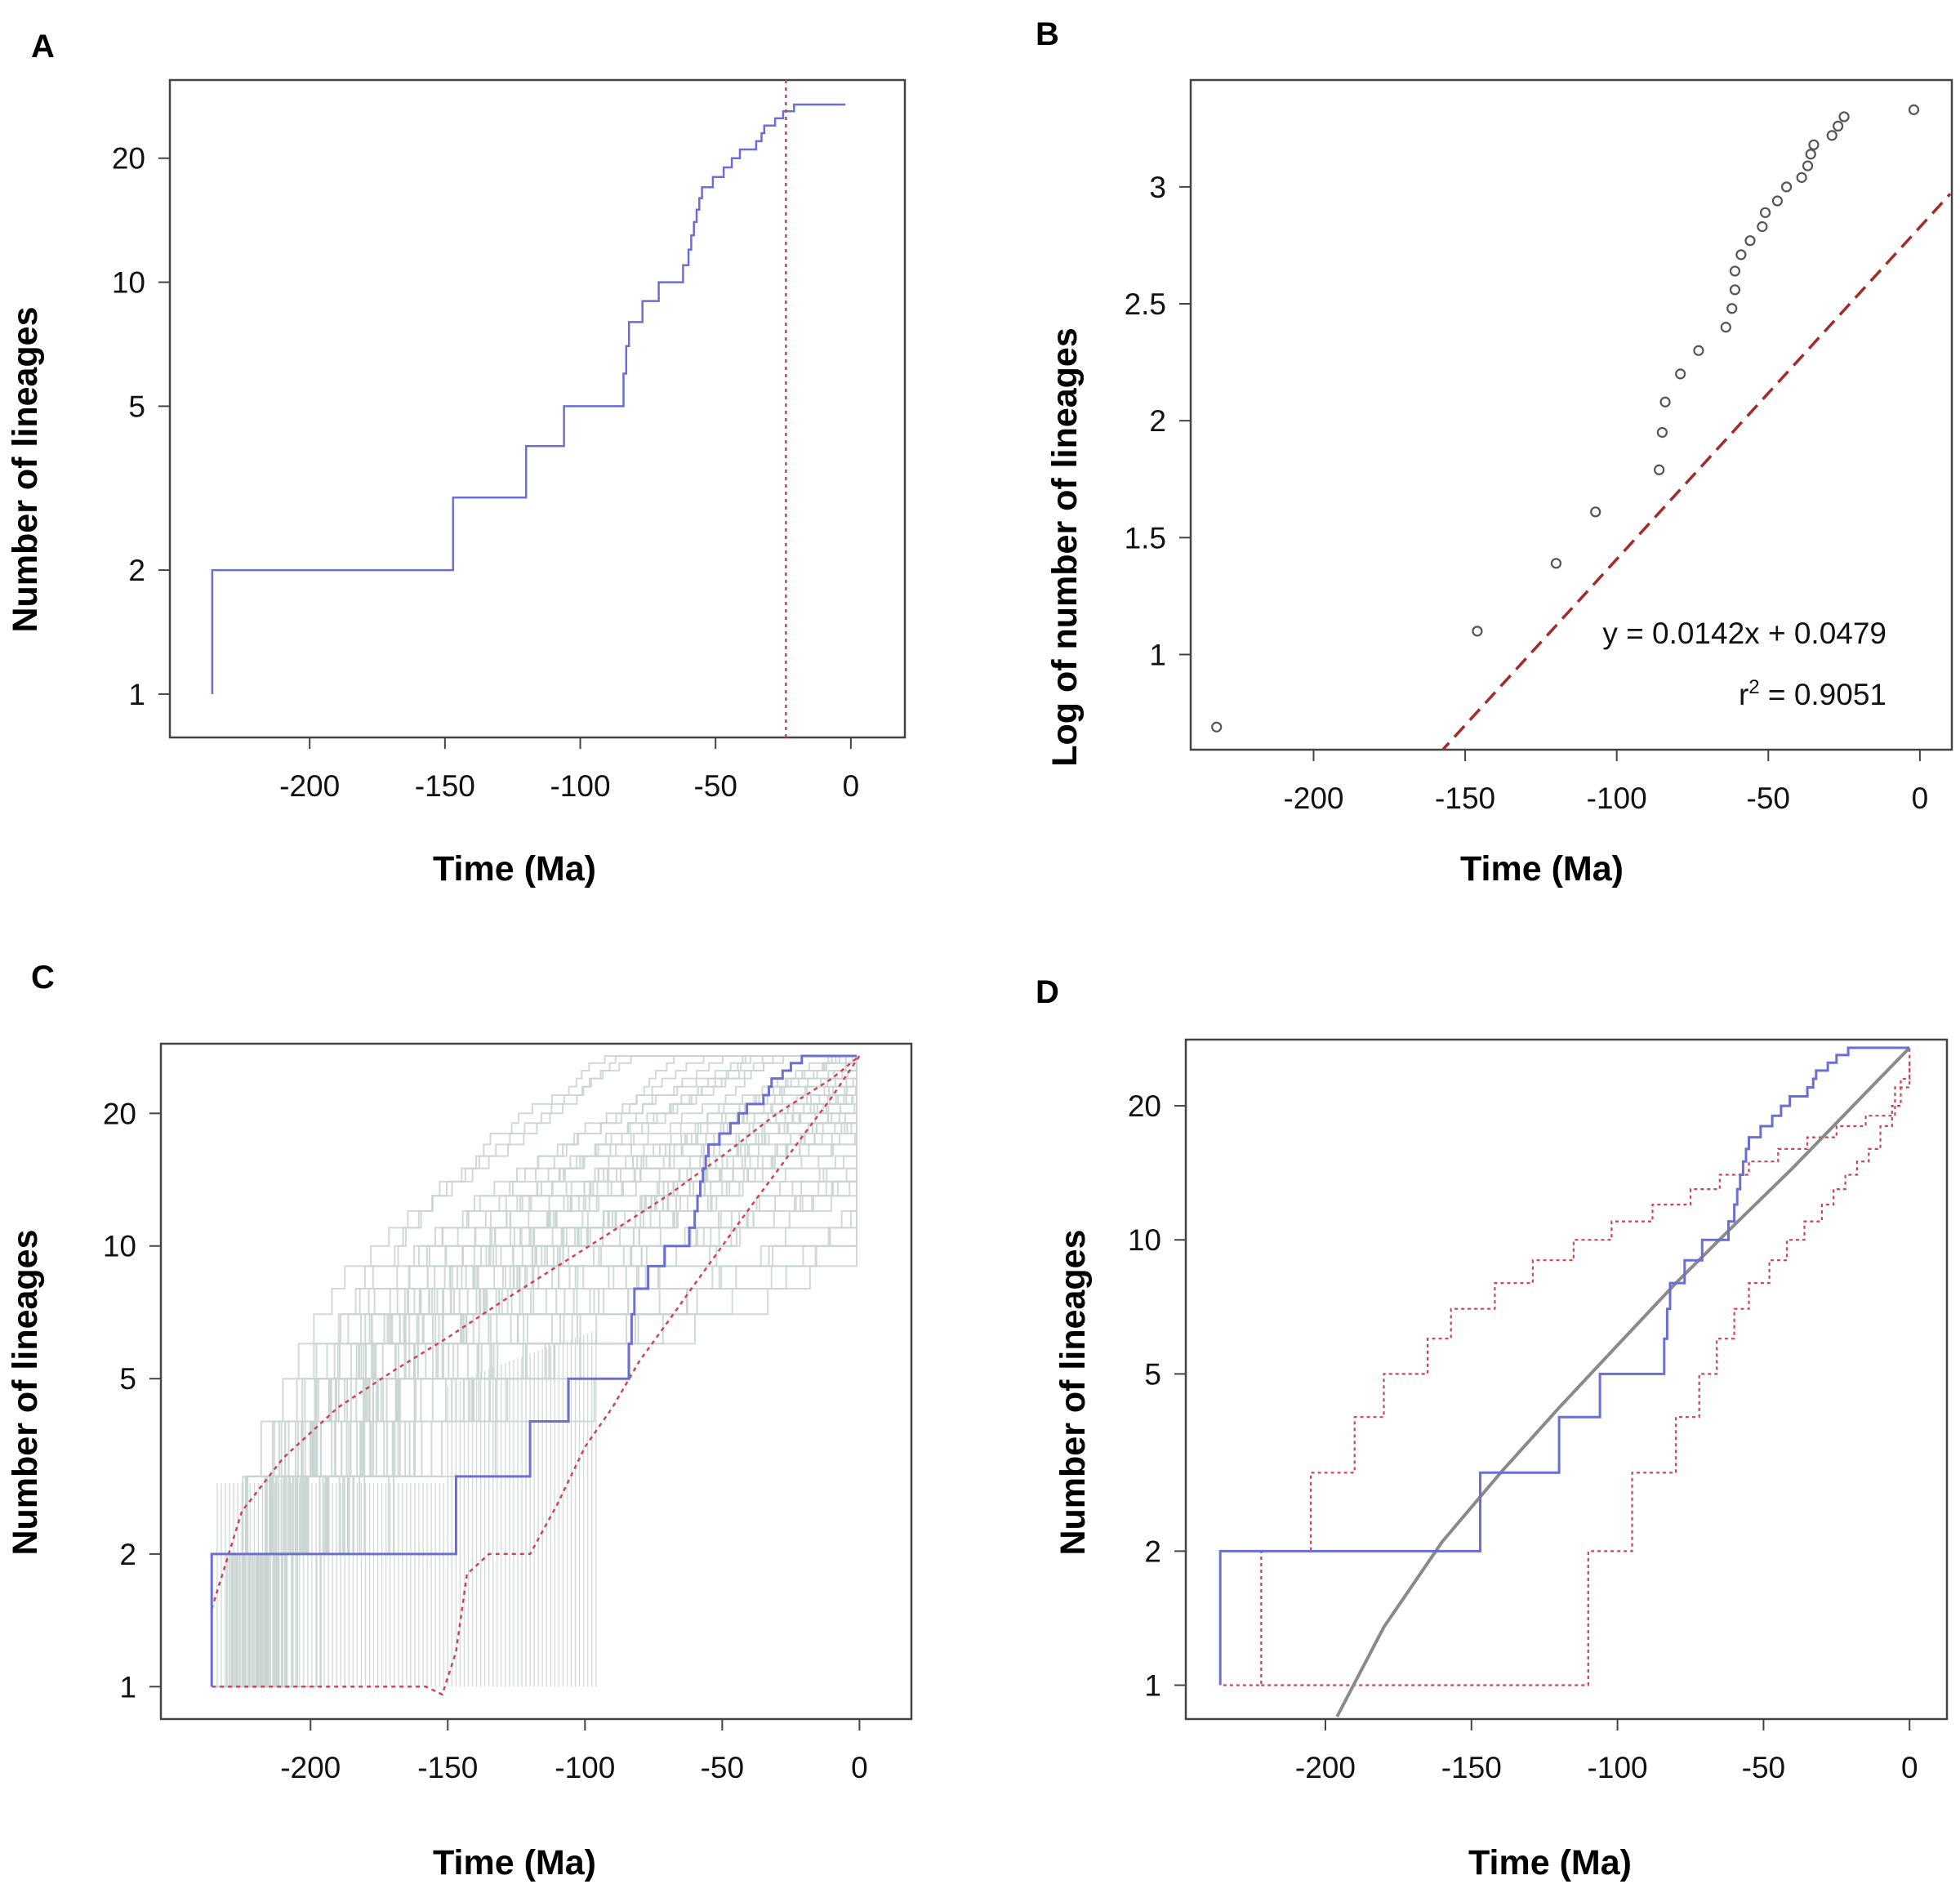  What do you see at coordinates (1145, 538) in the screenshot?
I see `y-tick-label: 1.5` at bounding box center [1145, 538].